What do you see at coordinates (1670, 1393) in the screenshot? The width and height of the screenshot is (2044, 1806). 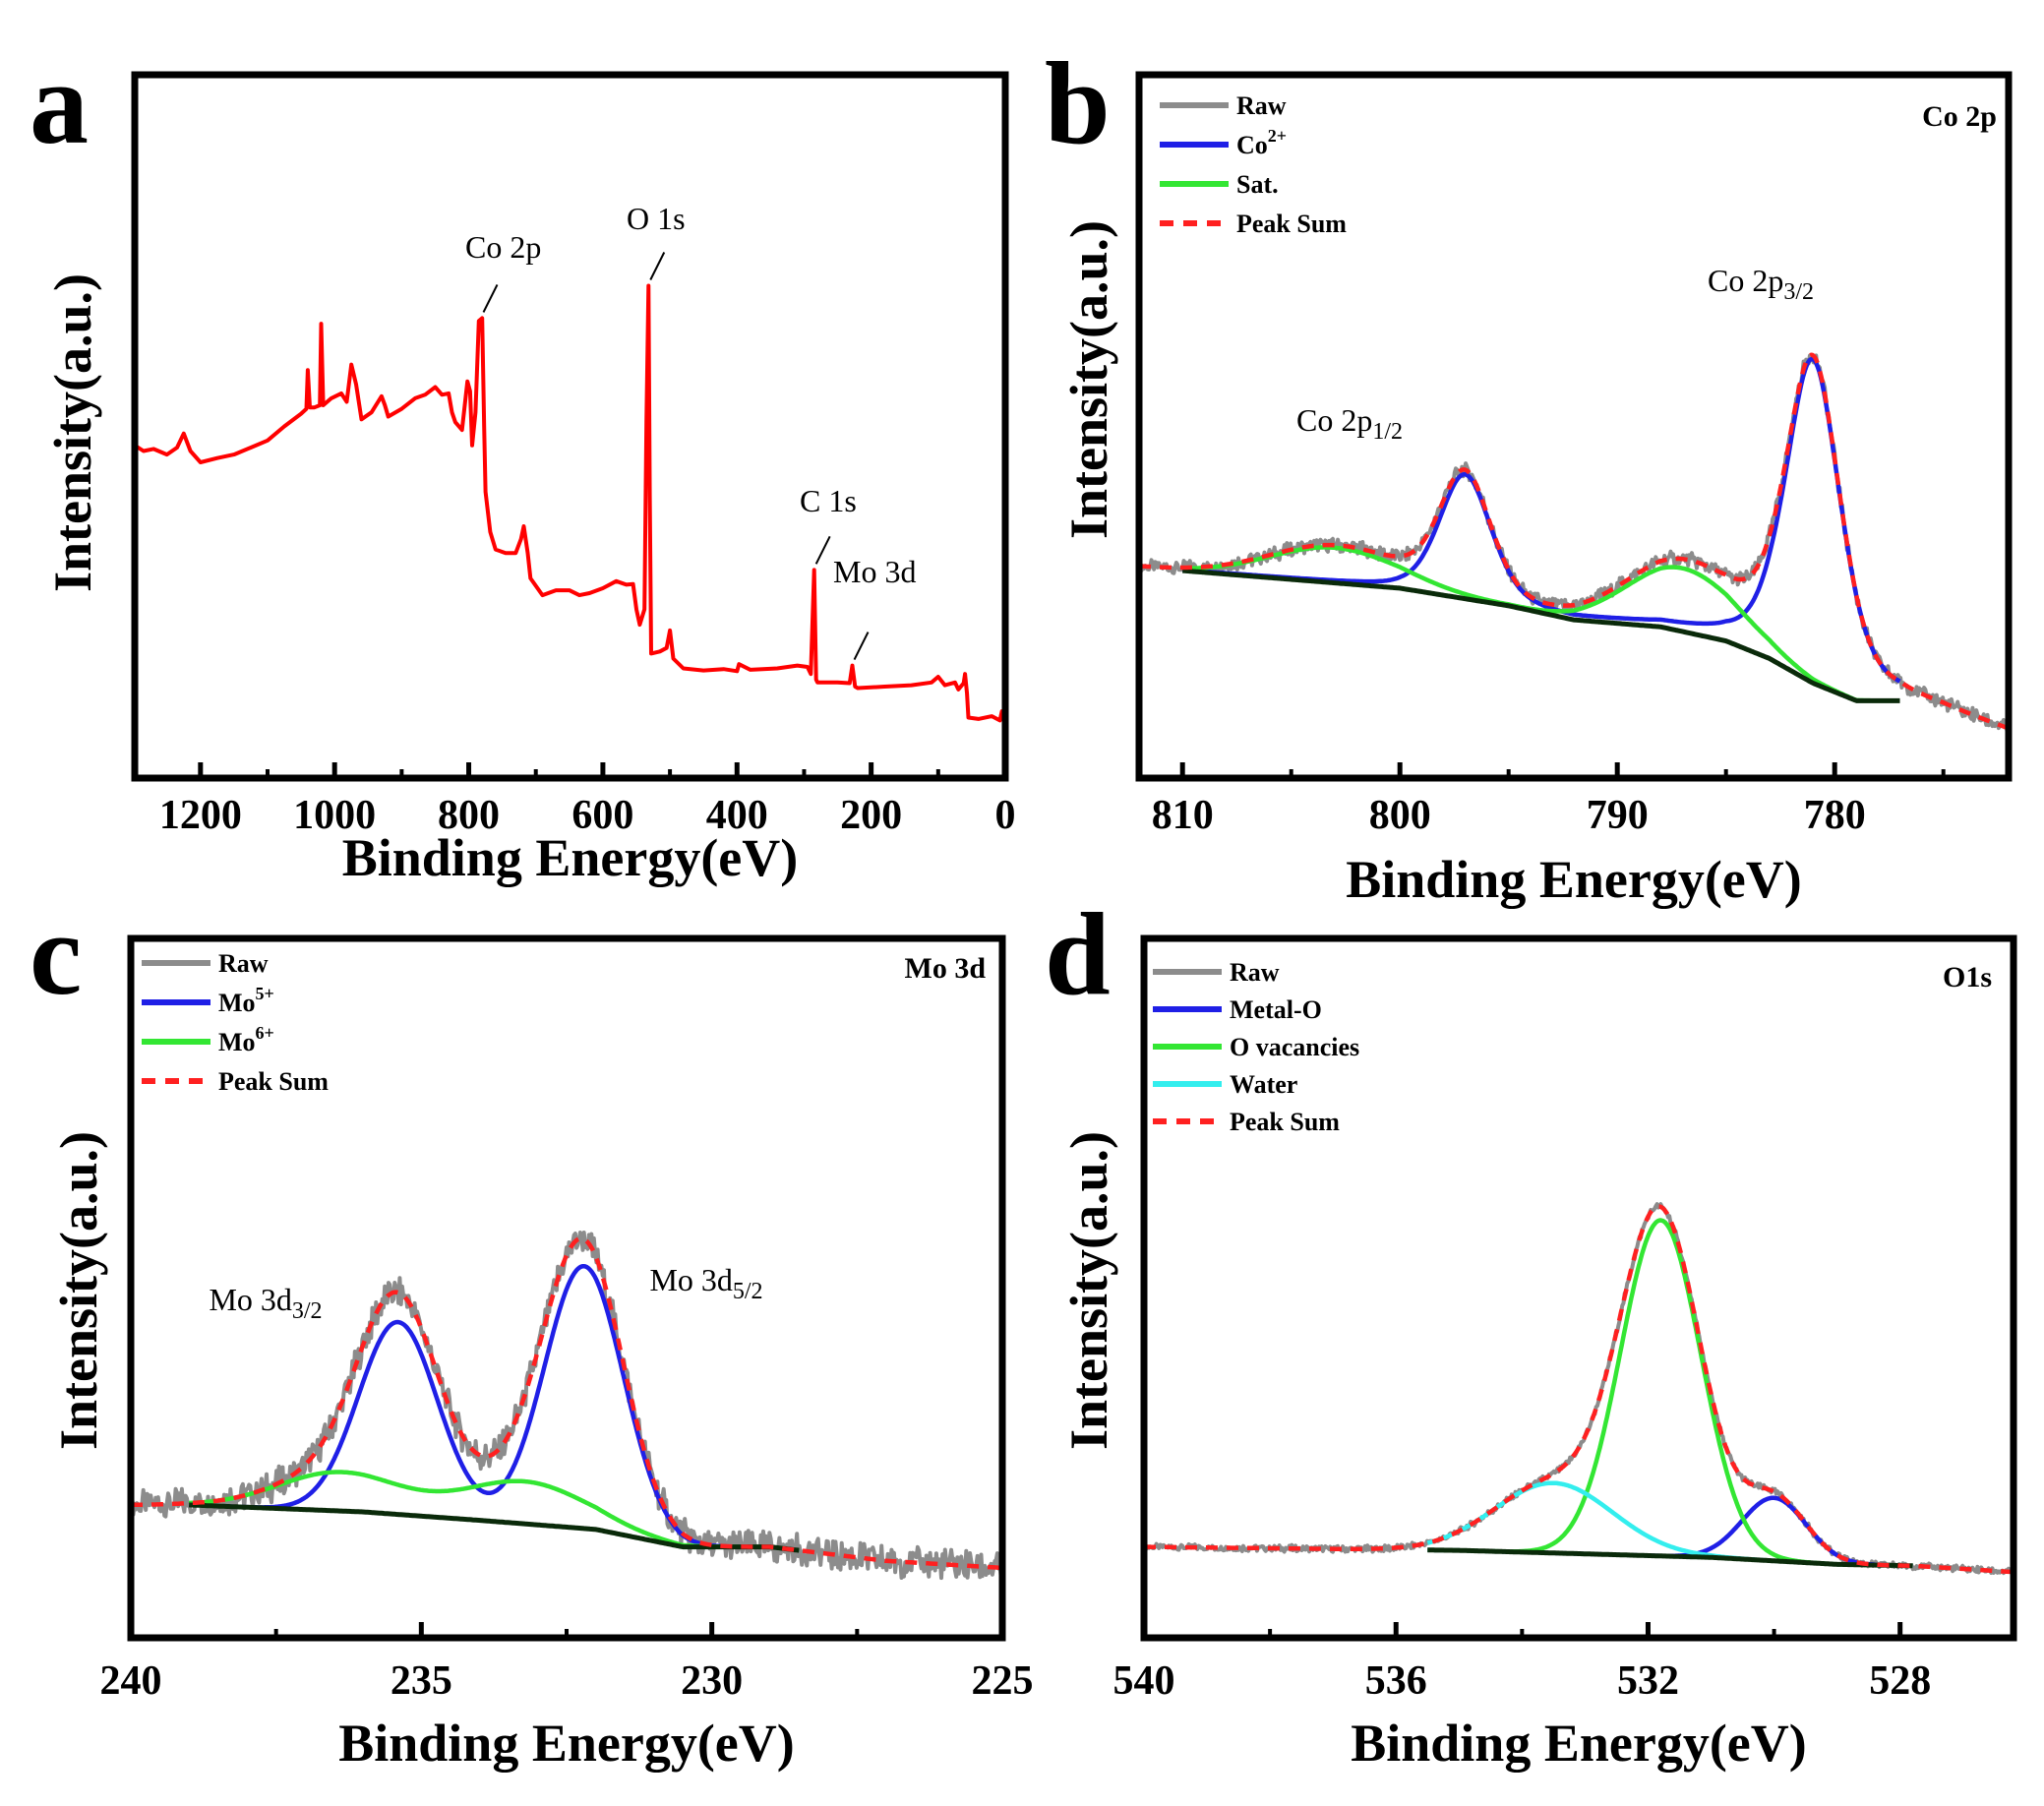 I see `component-line-o-vacancies` at bounding box center [1670, 1393].